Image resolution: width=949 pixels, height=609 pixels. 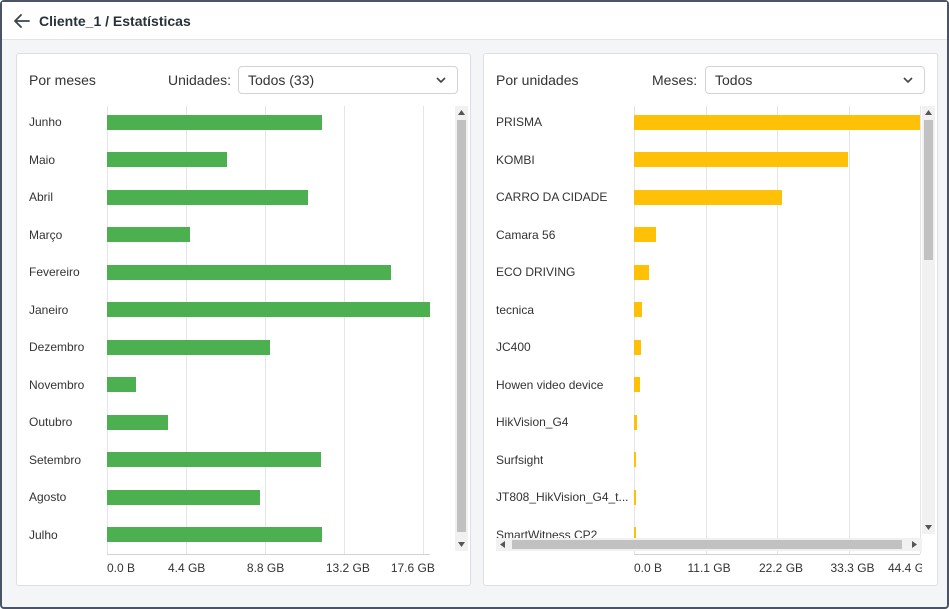 I want to click on category-label: JC400, so click(x=513, y=347).